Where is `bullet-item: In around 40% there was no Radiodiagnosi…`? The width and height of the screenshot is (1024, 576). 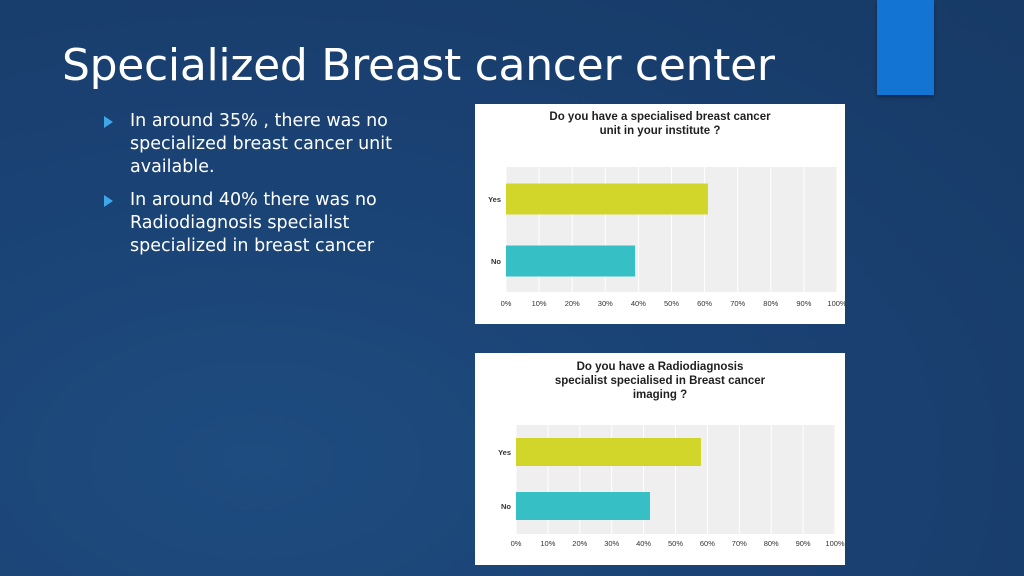
bullet-item: In around 40% there was no Radiodiagnosi… is located at coordinates (269, 223).